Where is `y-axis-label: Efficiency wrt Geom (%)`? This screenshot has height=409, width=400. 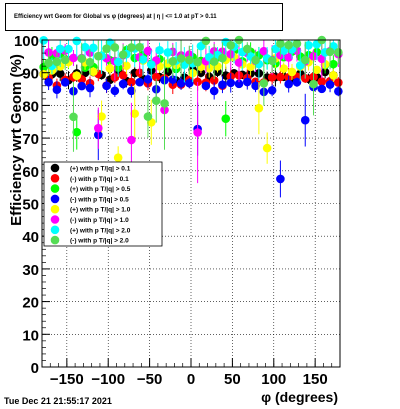
y-axis-label: Efficiency wrt Geom (%) is located at coordinates (16, 140).